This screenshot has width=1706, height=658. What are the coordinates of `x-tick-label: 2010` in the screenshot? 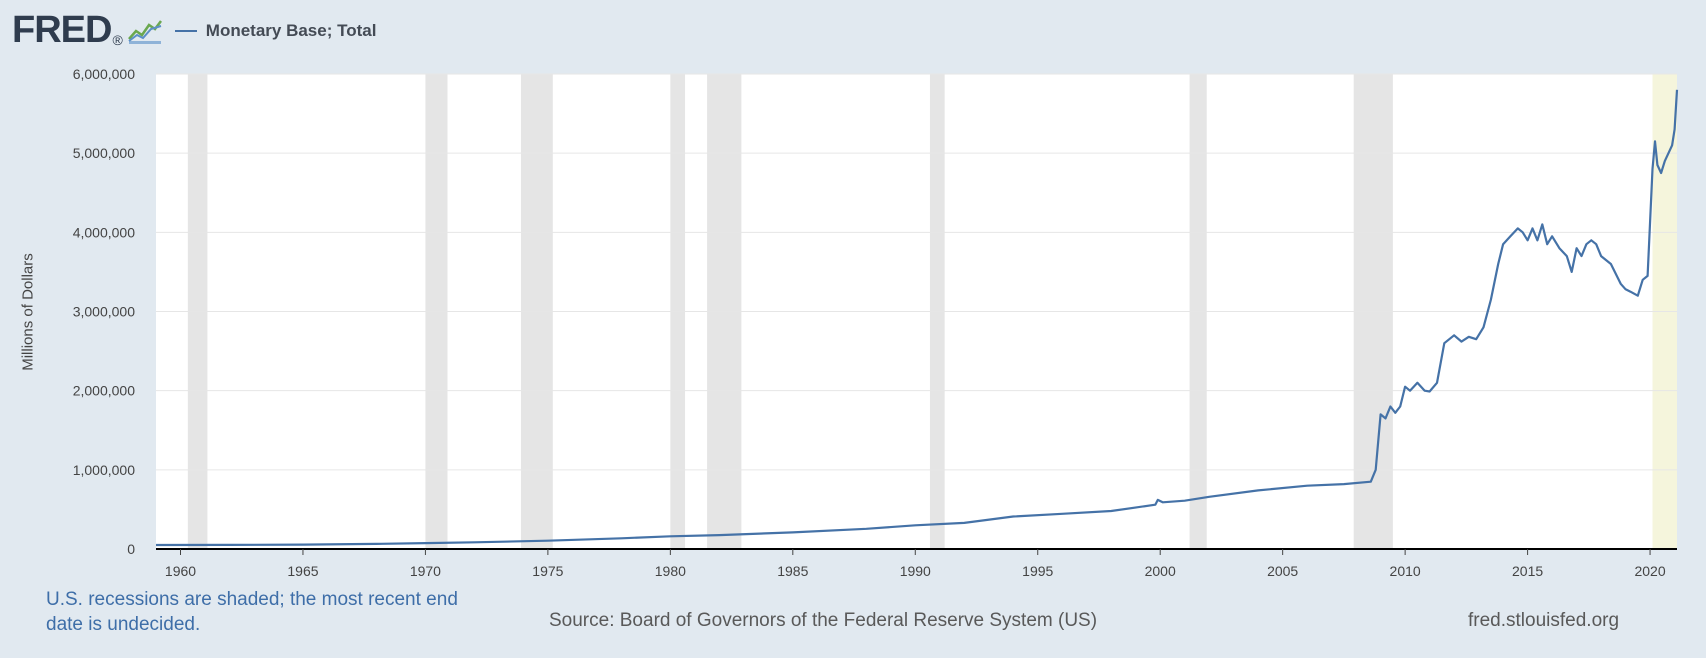 It's located at (1405, 571).